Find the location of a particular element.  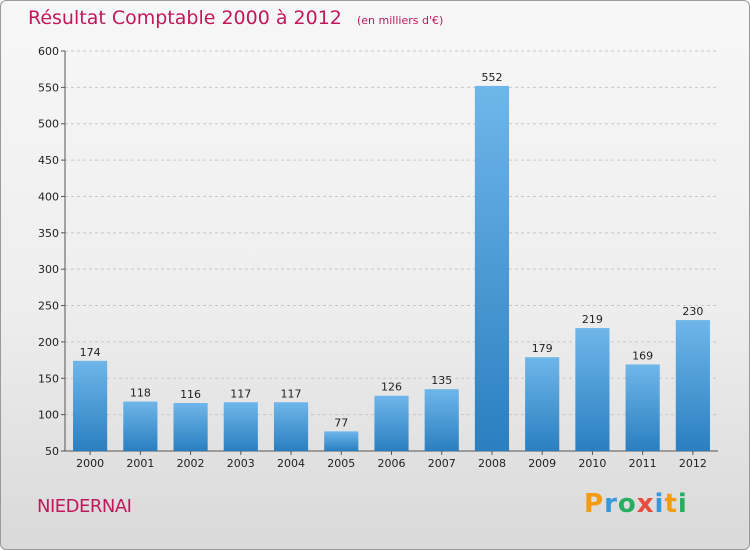

data-label: 118 is located at coordinates (140, 393).